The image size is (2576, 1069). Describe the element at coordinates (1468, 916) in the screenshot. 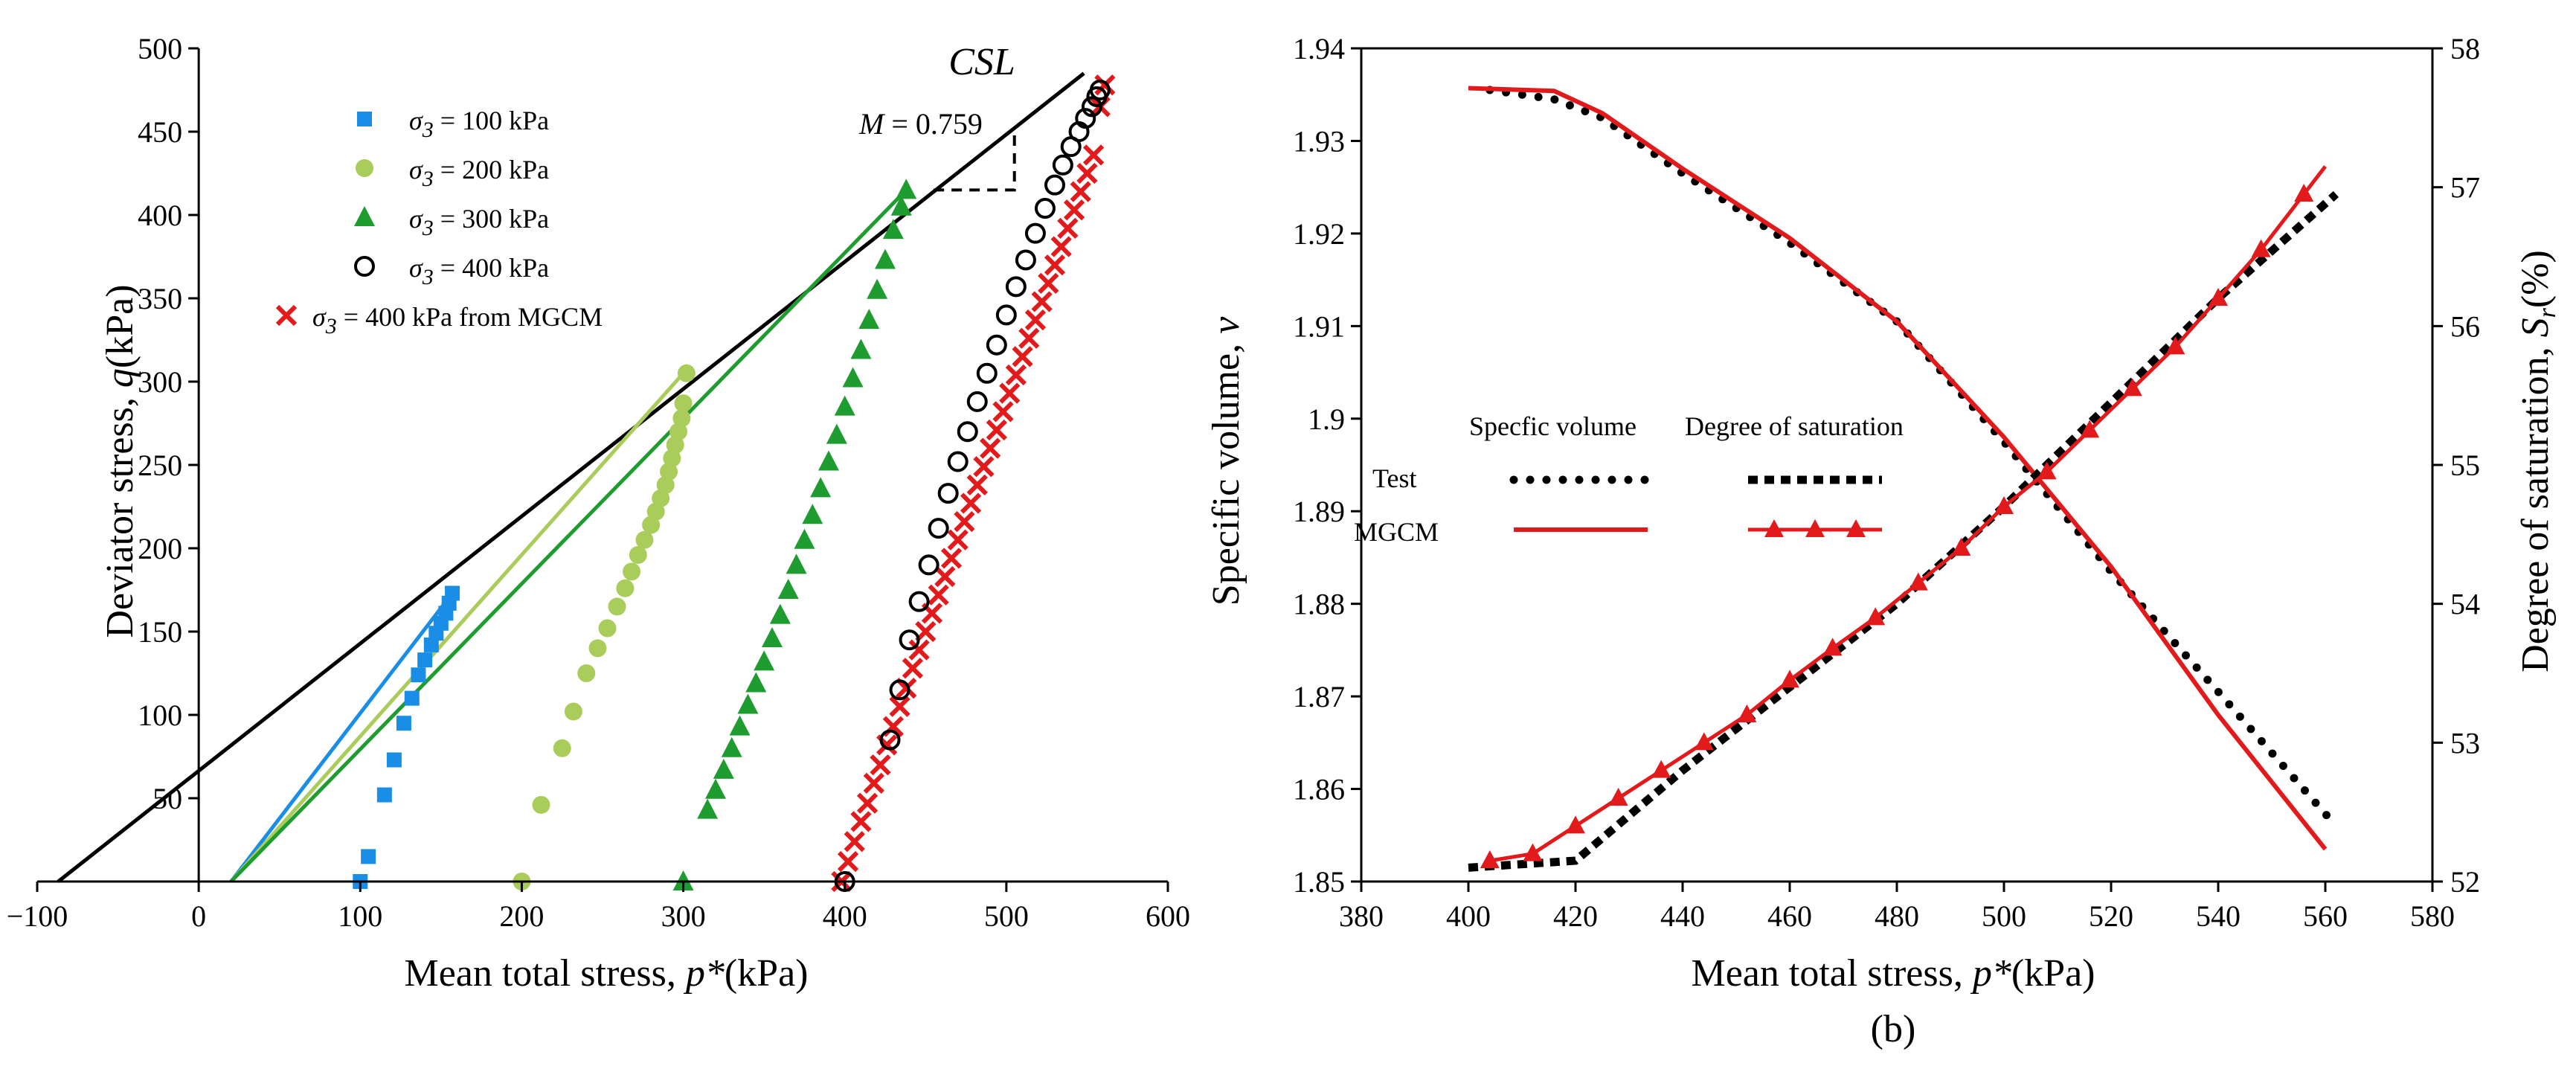

I see `x-tick-label: 400` at that location.